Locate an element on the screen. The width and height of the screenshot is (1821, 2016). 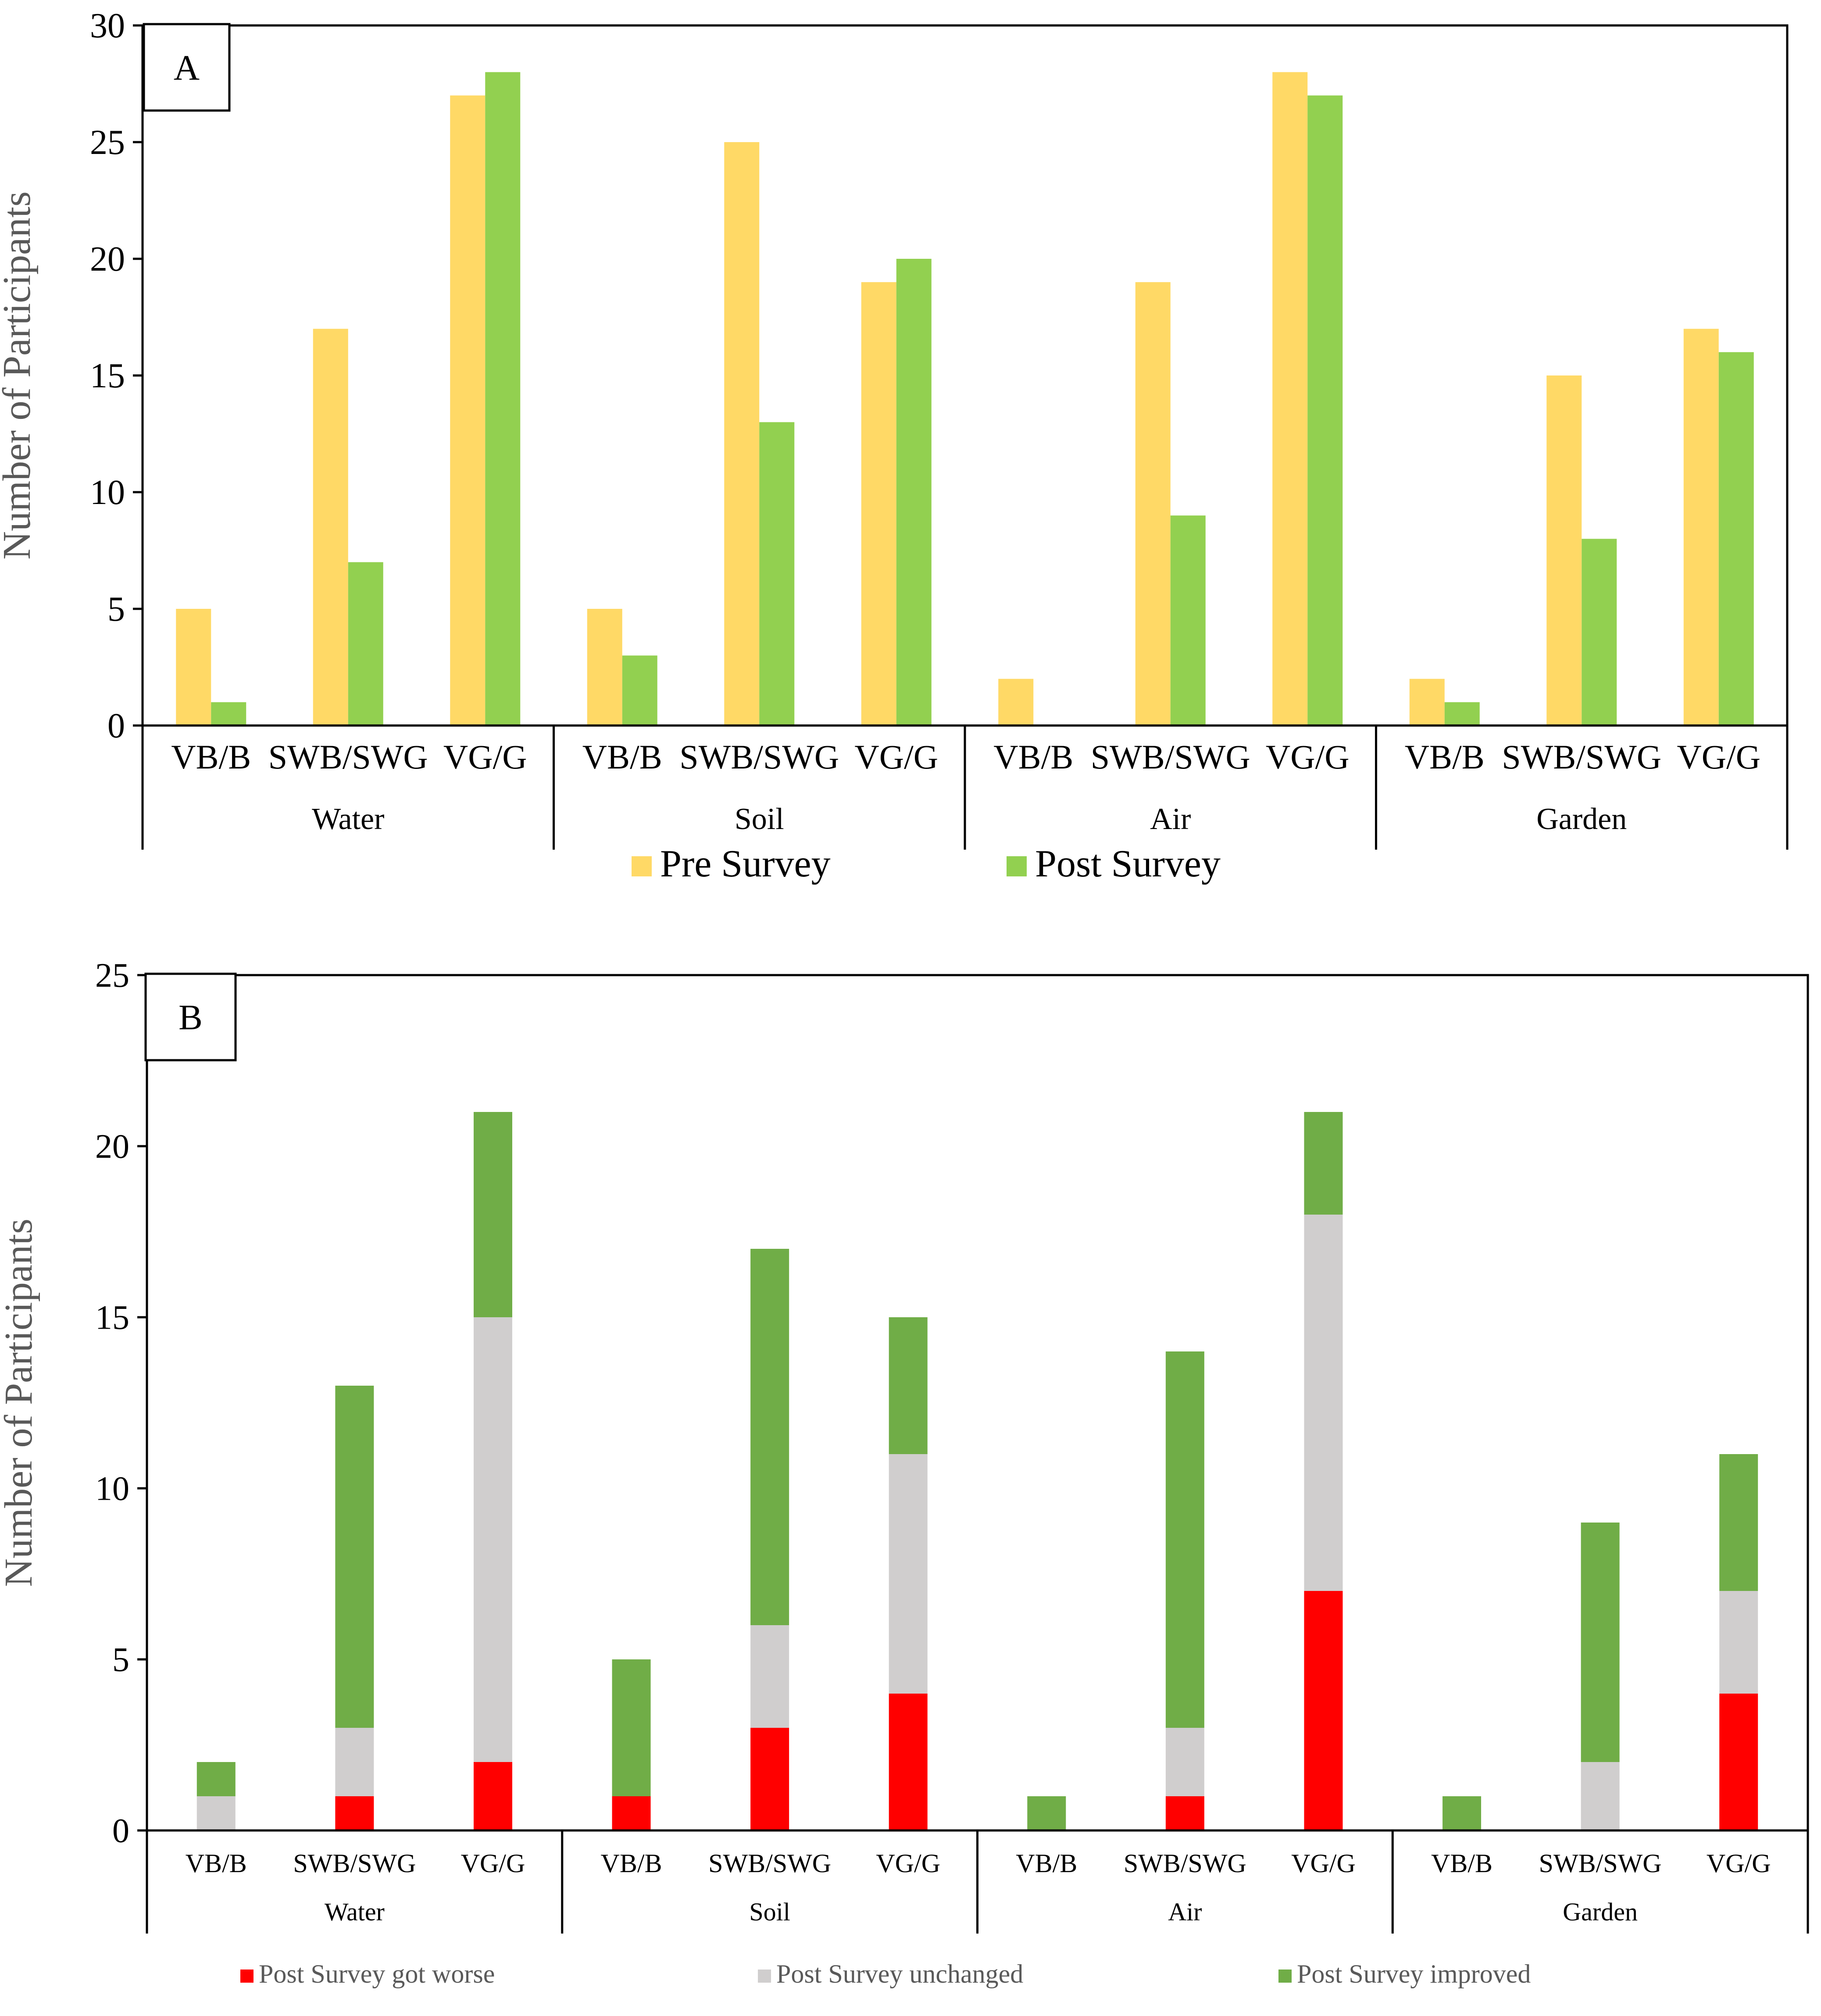
bar-improved-water-swb-swg is located at coordinates (354, 1557).